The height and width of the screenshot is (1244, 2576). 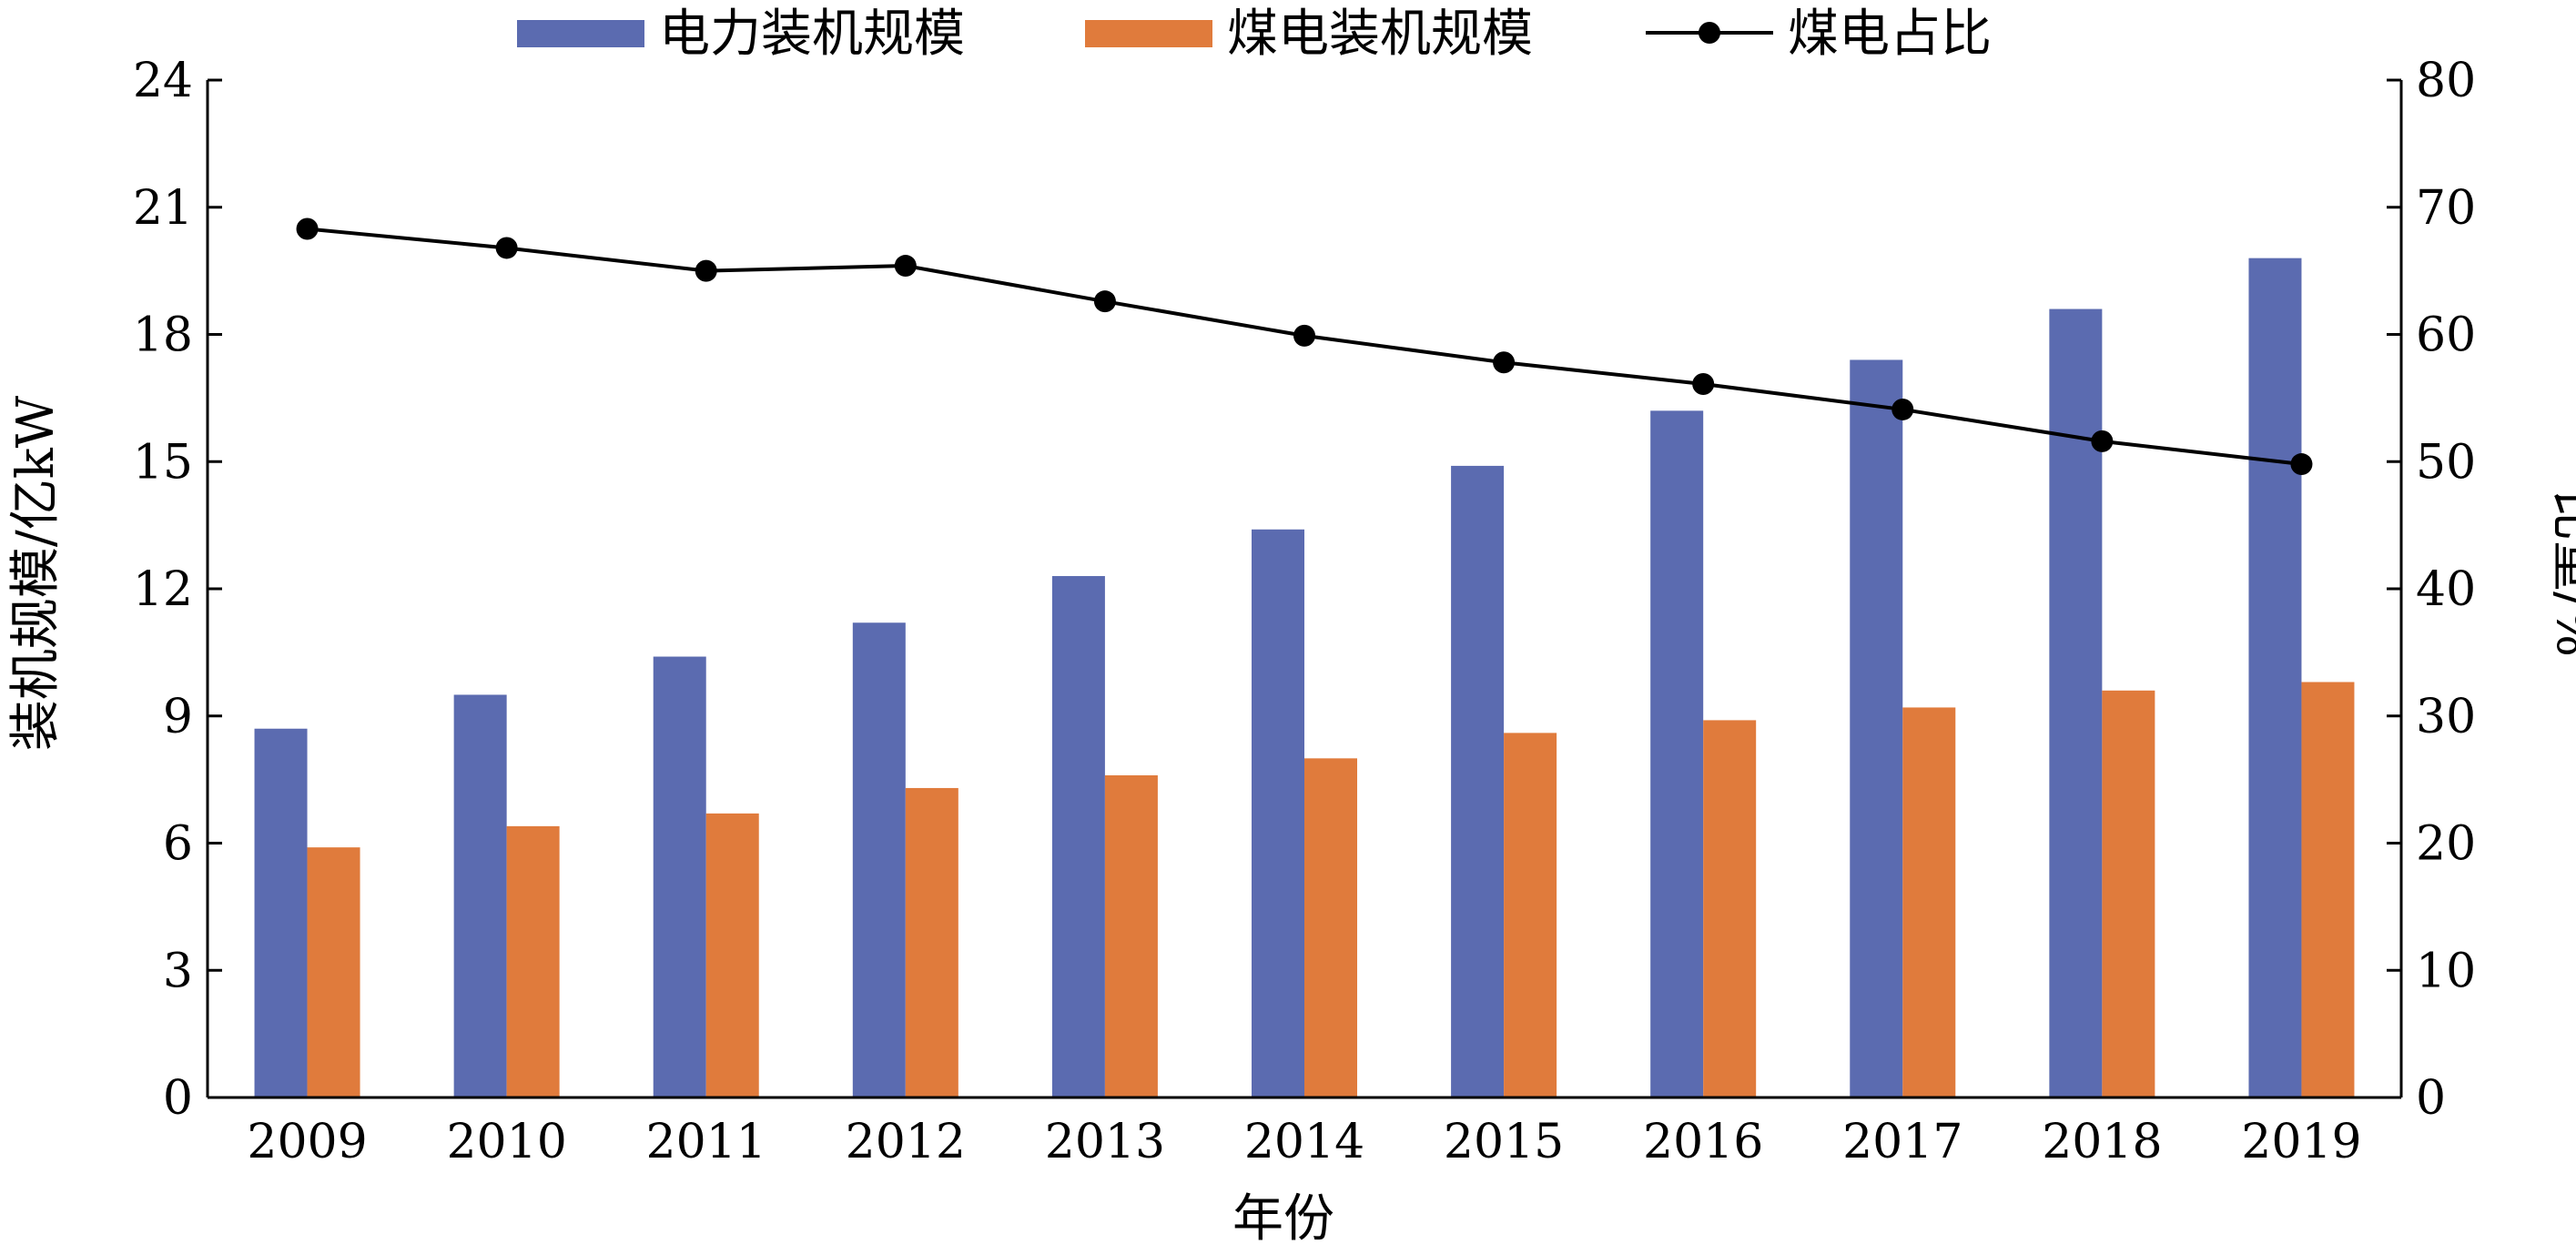 What do you see at coordinates (2560, 573) in the screenshot?
I see `y2-axis-title: 比重/%` at bounding box center [2560, 573].